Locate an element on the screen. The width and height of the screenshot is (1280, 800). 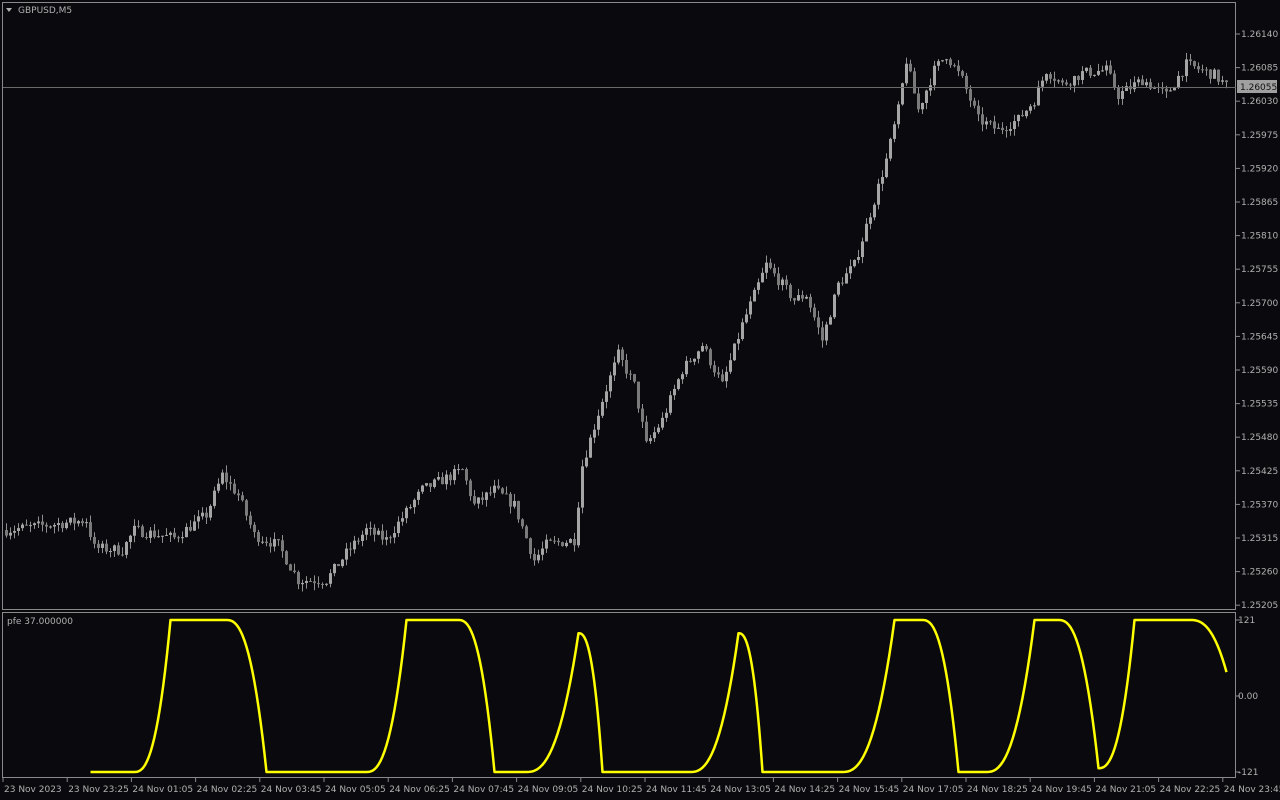
time-tick-label: 24 Nov 05:05 is located at coordinates (355, 790).